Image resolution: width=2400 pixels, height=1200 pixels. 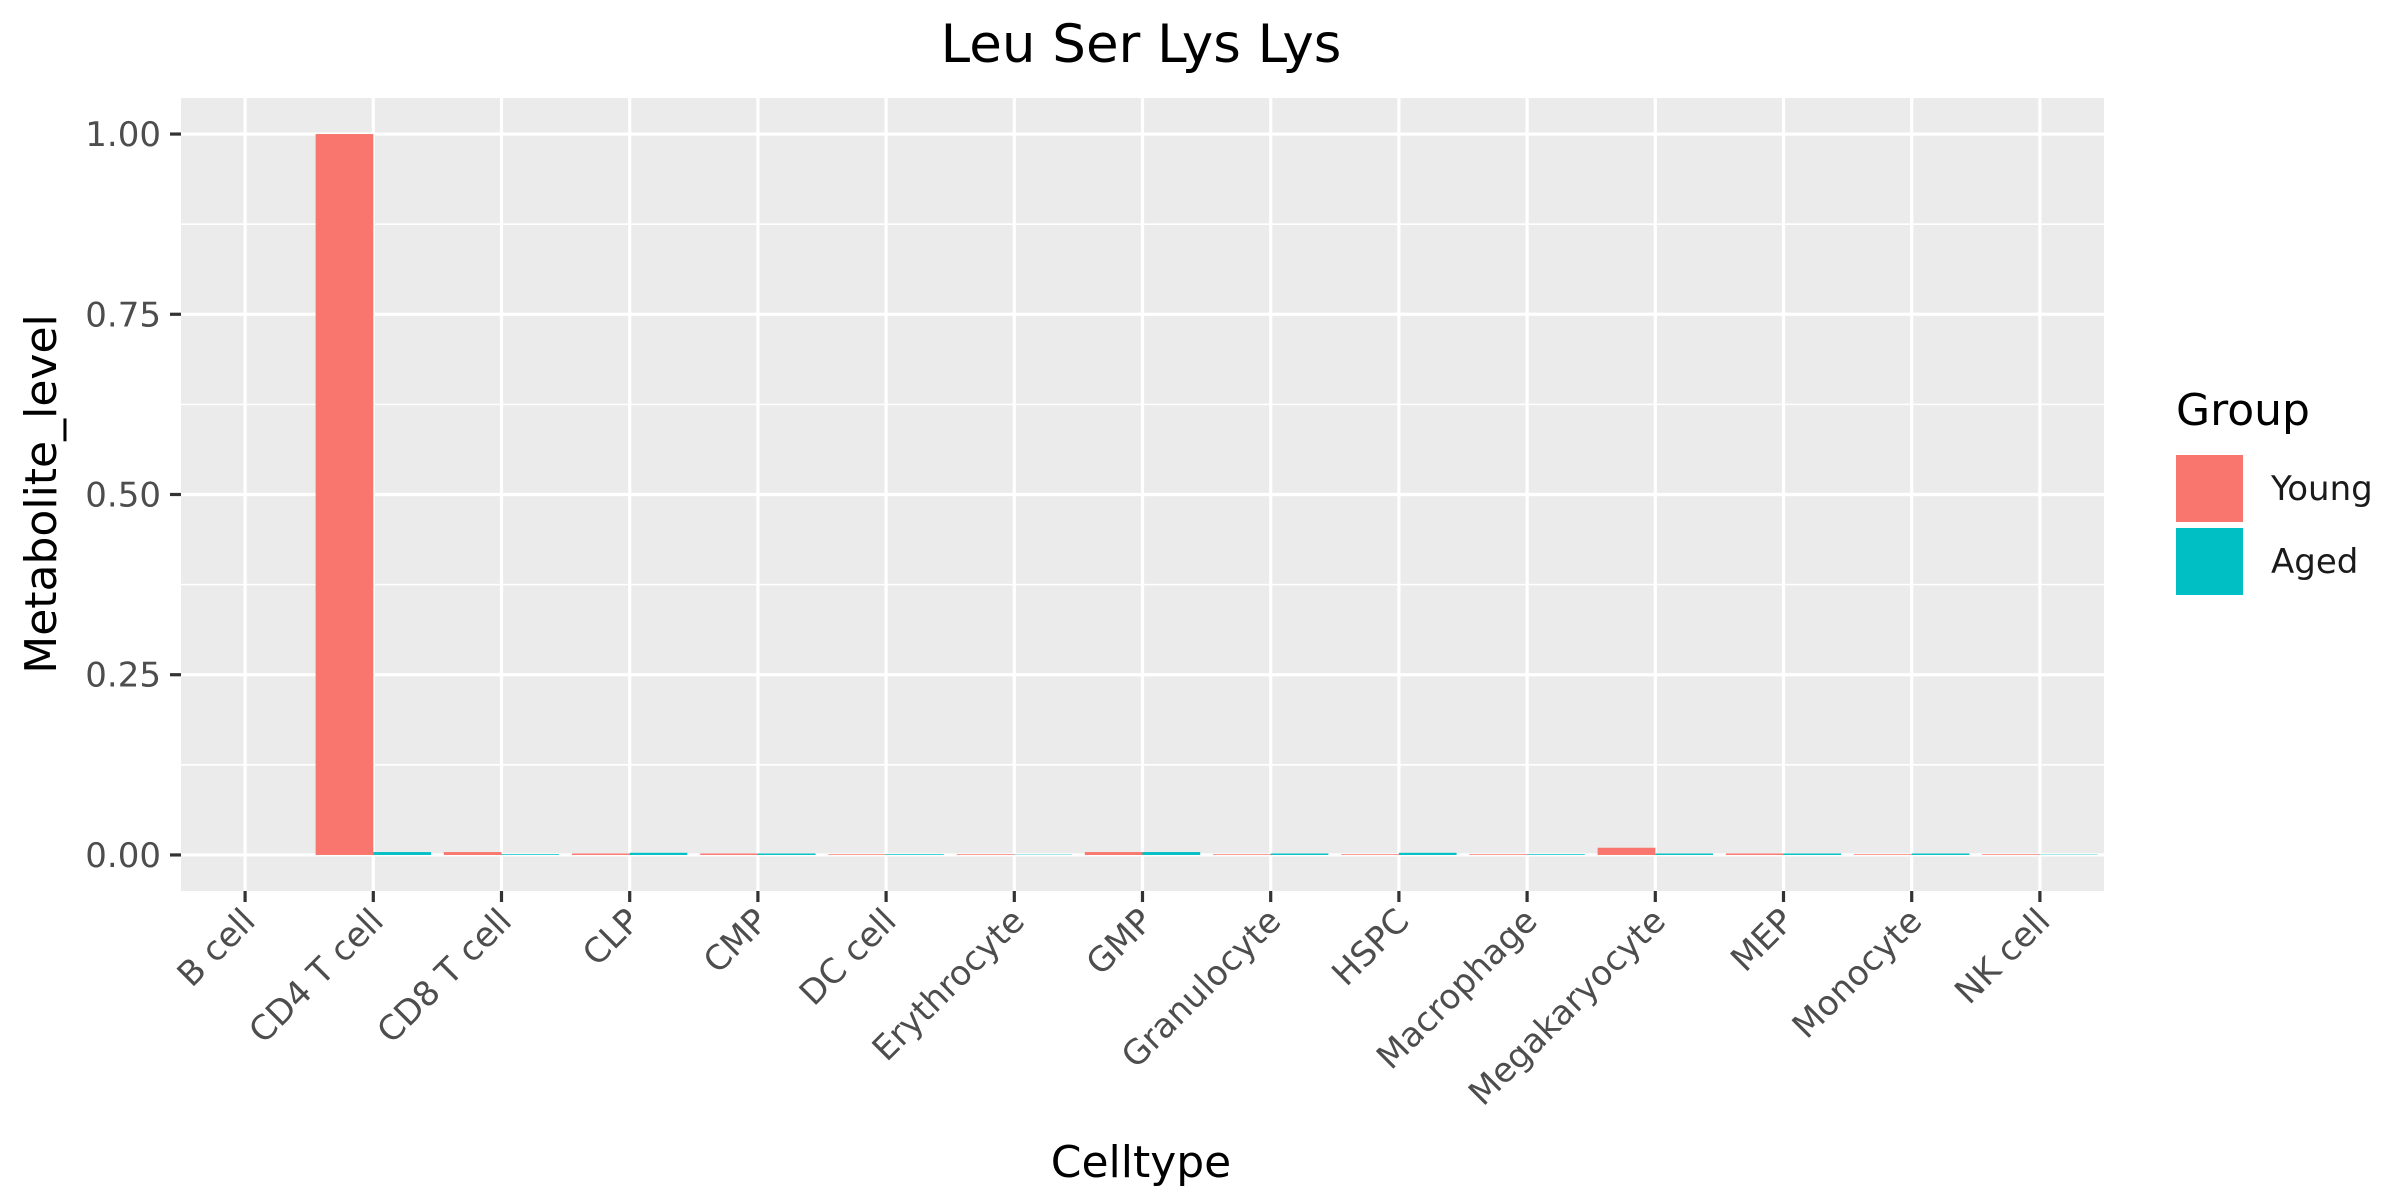 I want to click on legend-label-young: Young, so click(x=2321, y=489).